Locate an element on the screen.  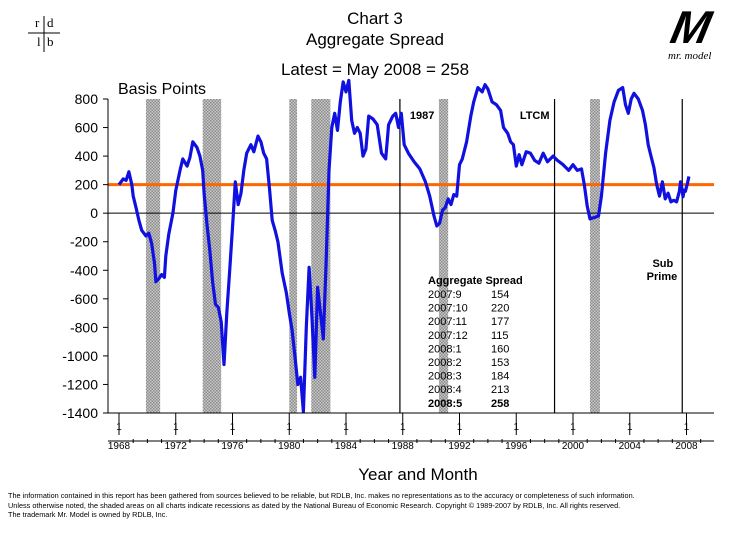
x-tick-label: 1980 is located at coordinates (289, 446).